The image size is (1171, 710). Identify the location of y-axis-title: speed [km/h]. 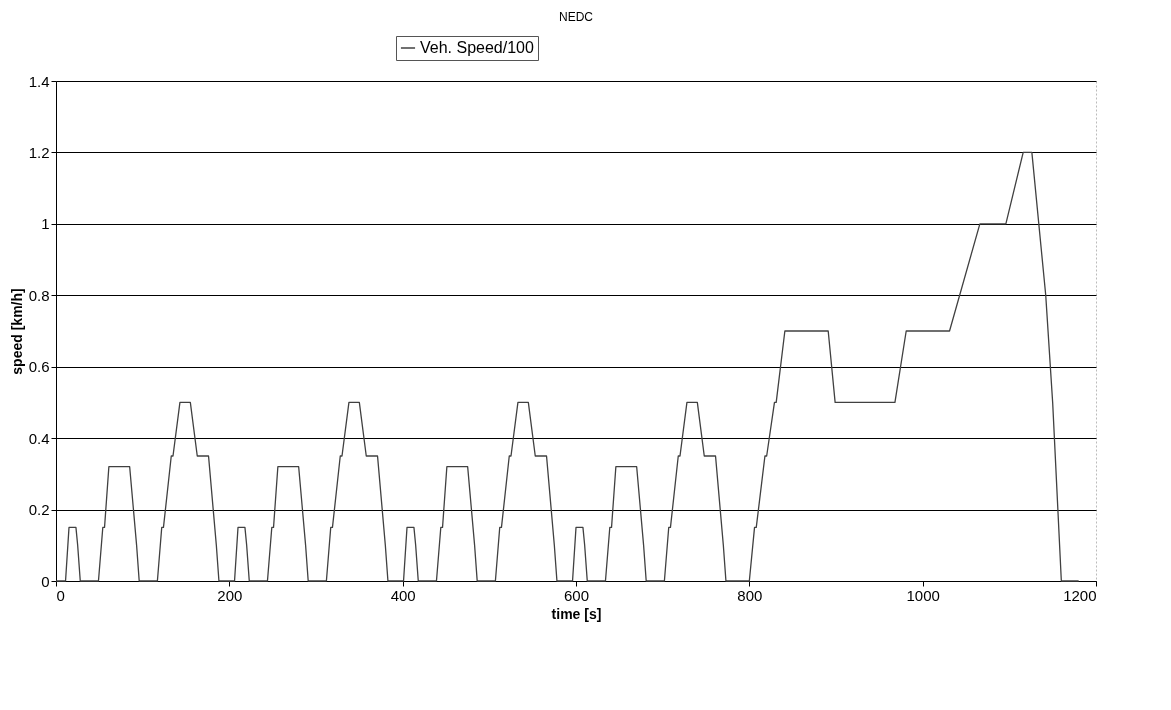
(16, 331).